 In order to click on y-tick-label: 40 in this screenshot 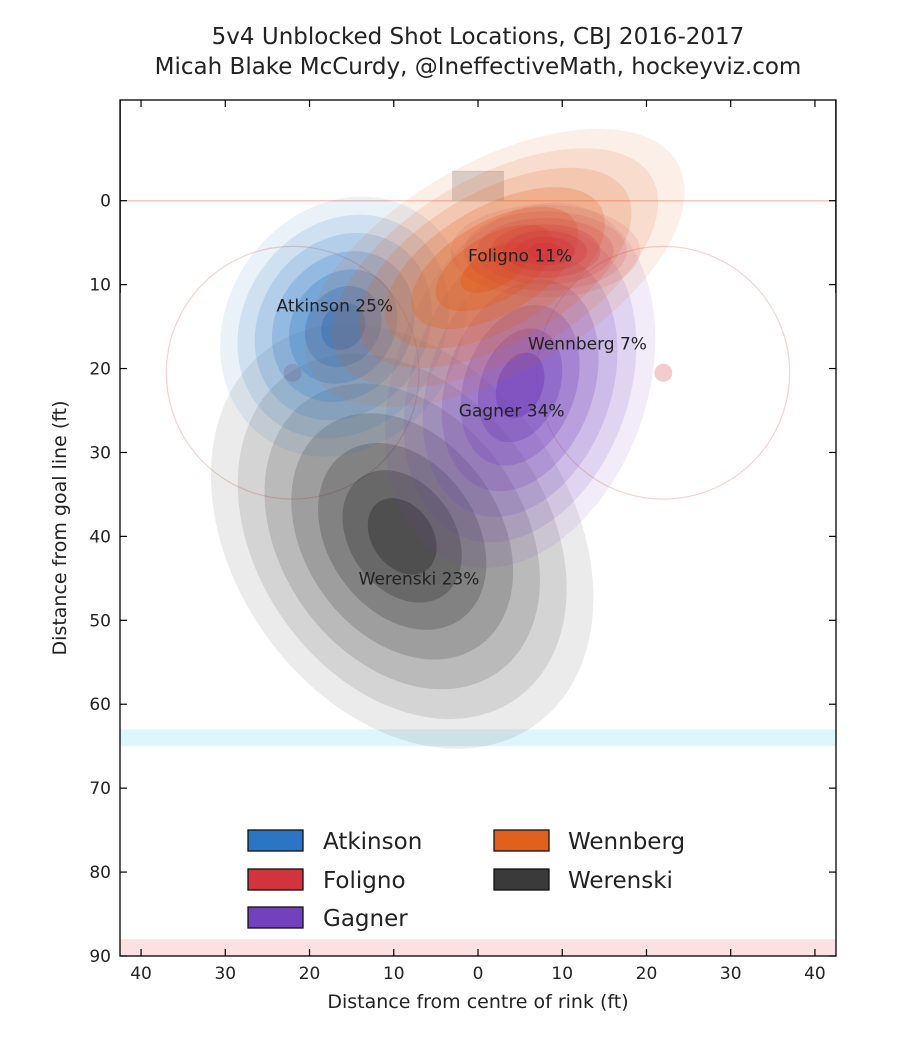, I will do `click(100, 537)`.